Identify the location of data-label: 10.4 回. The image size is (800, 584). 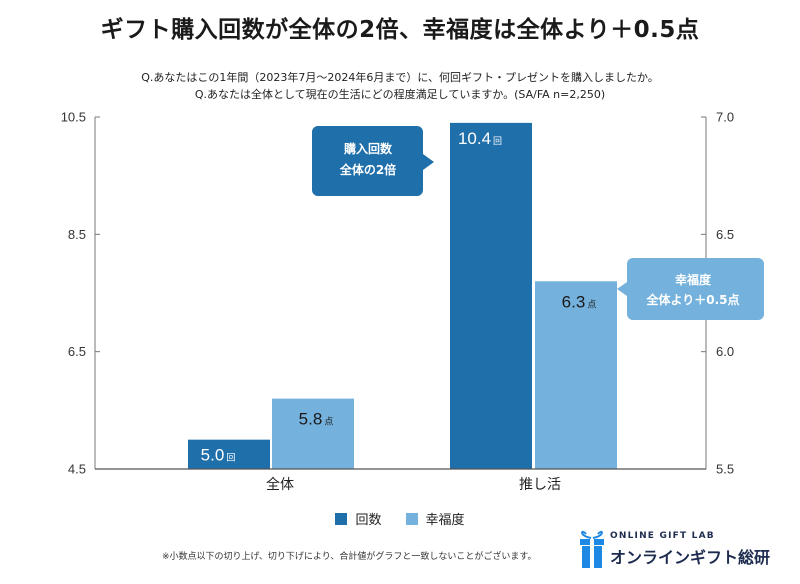
(480, 138).